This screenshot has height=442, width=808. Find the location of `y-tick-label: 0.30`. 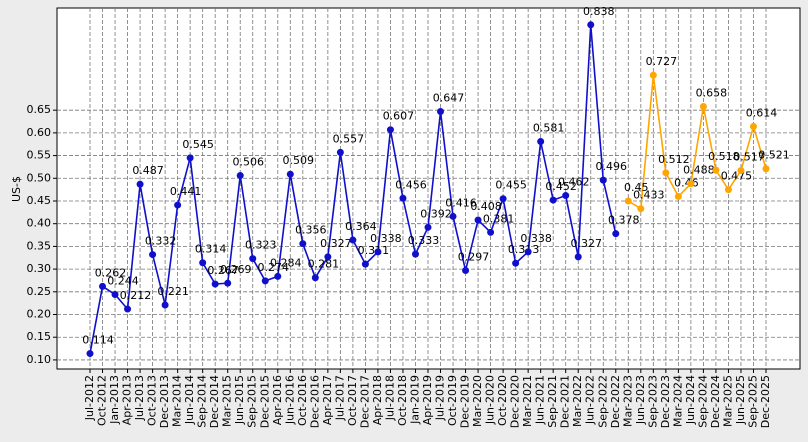

y-tick-label: 0.30 is located at coordinates (39, 268).